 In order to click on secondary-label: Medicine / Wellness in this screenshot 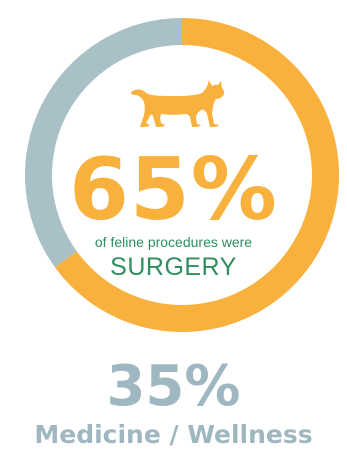, I will do `click(173, 434)`.